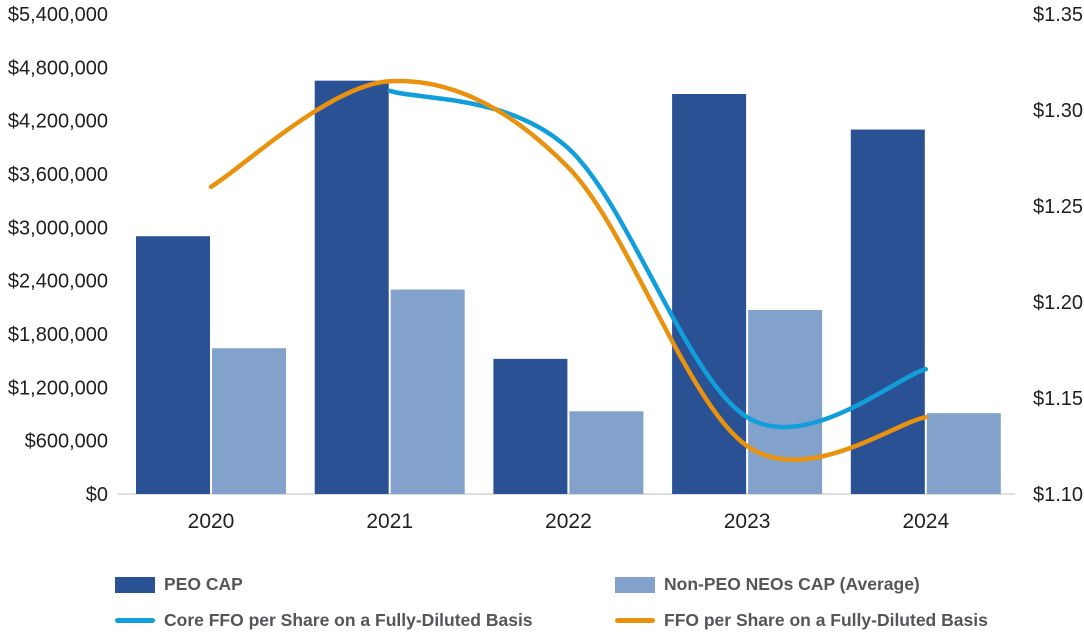  Describe the element at coordinates (785, 402) in the screenshot. I see `bar-non-peo-cap-2023` at that location.